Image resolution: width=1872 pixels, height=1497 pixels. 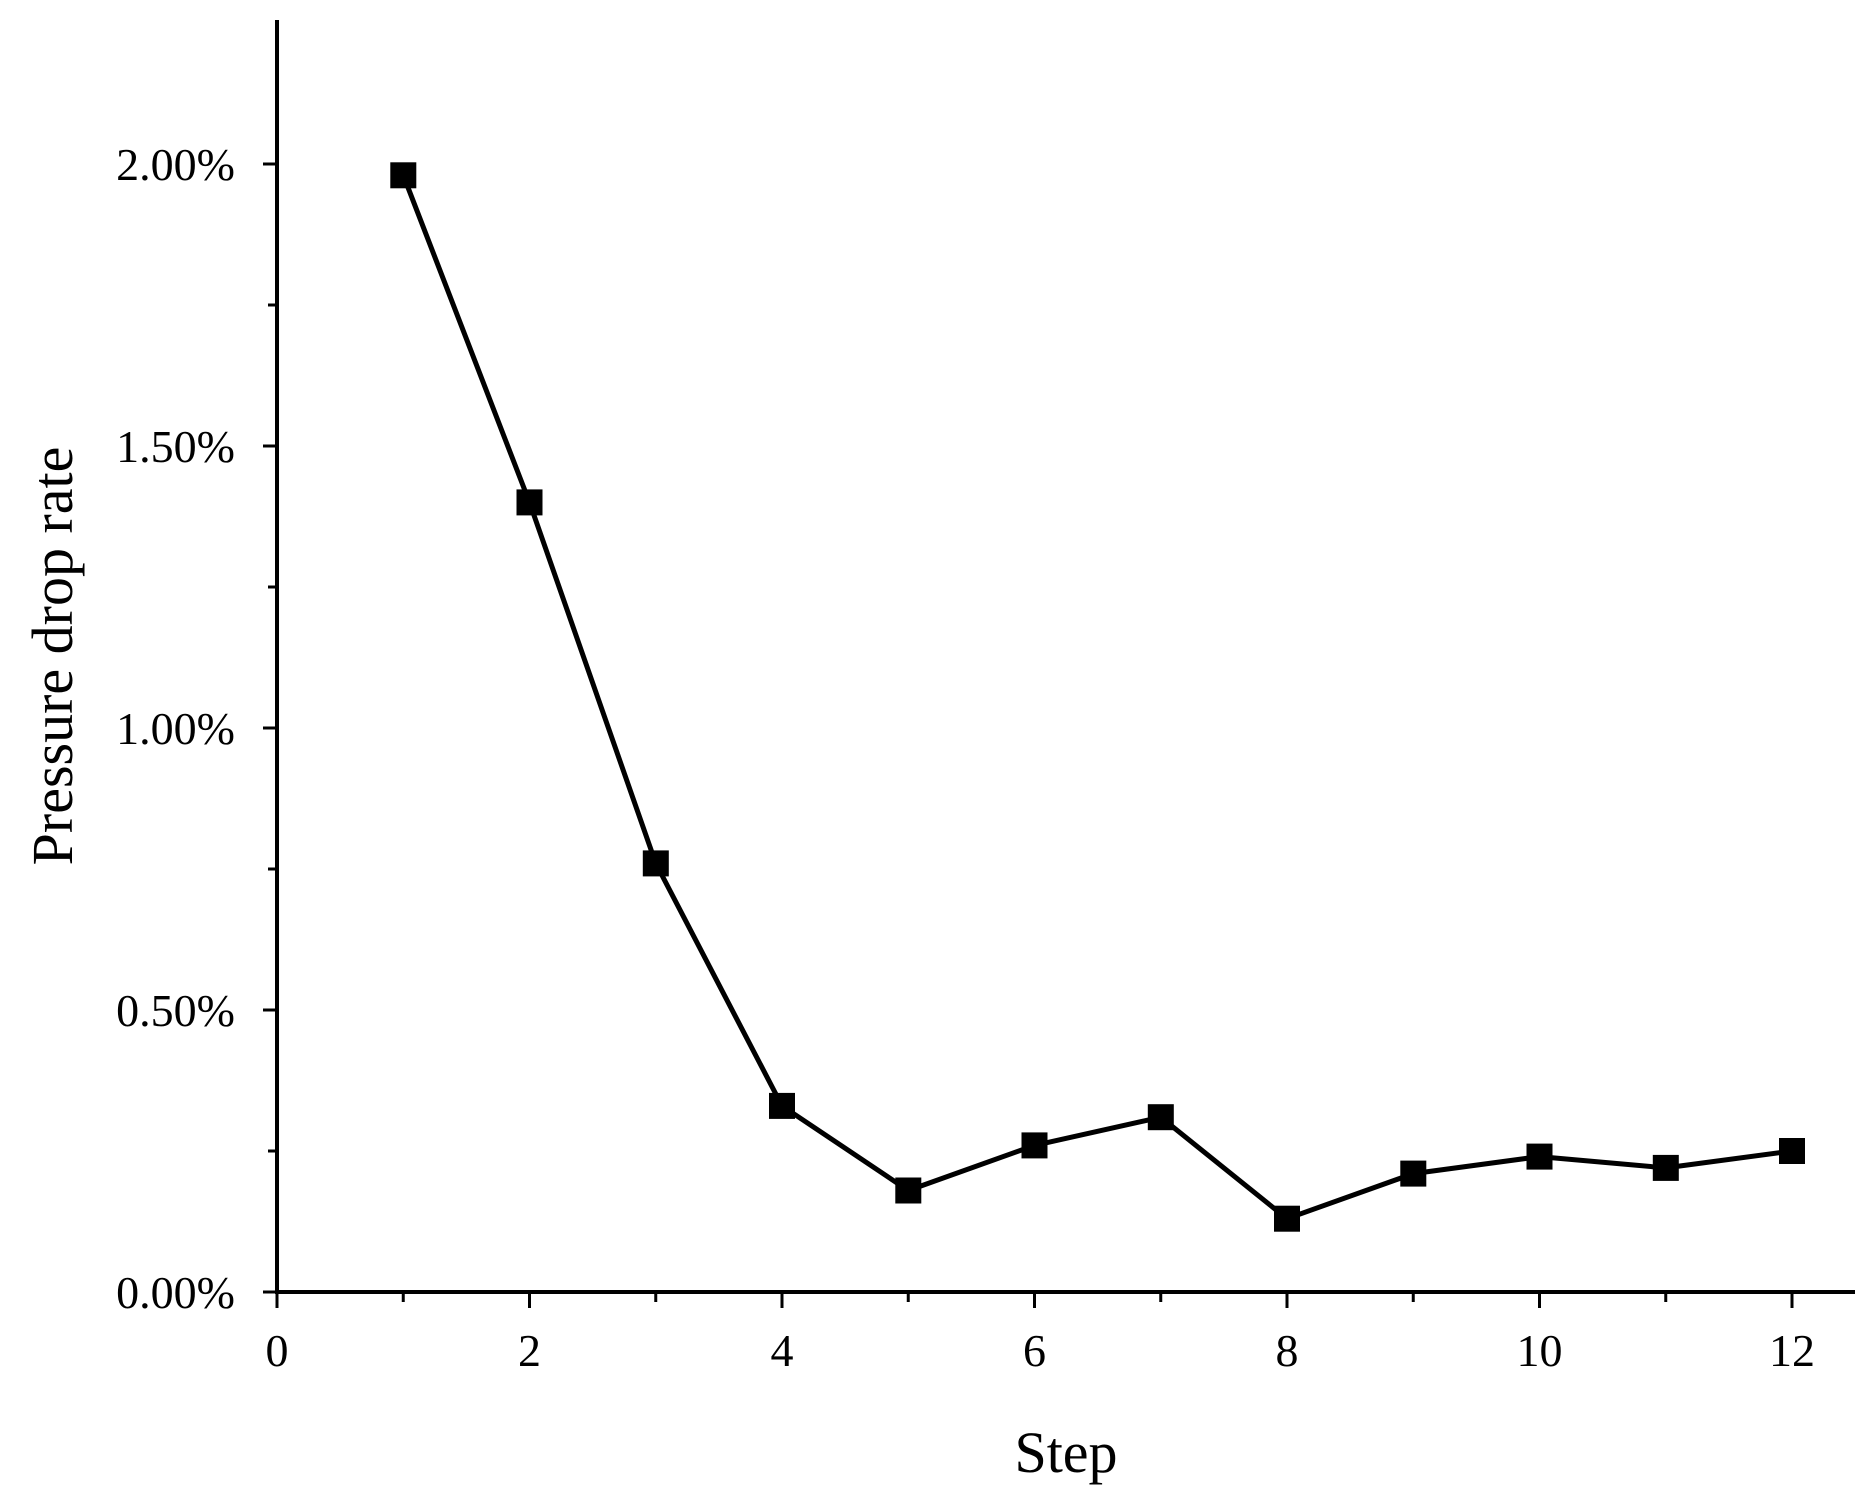 What do you see at coordinates (175, 1292) in the screenshot?
I see `y-tick-label: 0.00%` at bounding box center [175, 1292].